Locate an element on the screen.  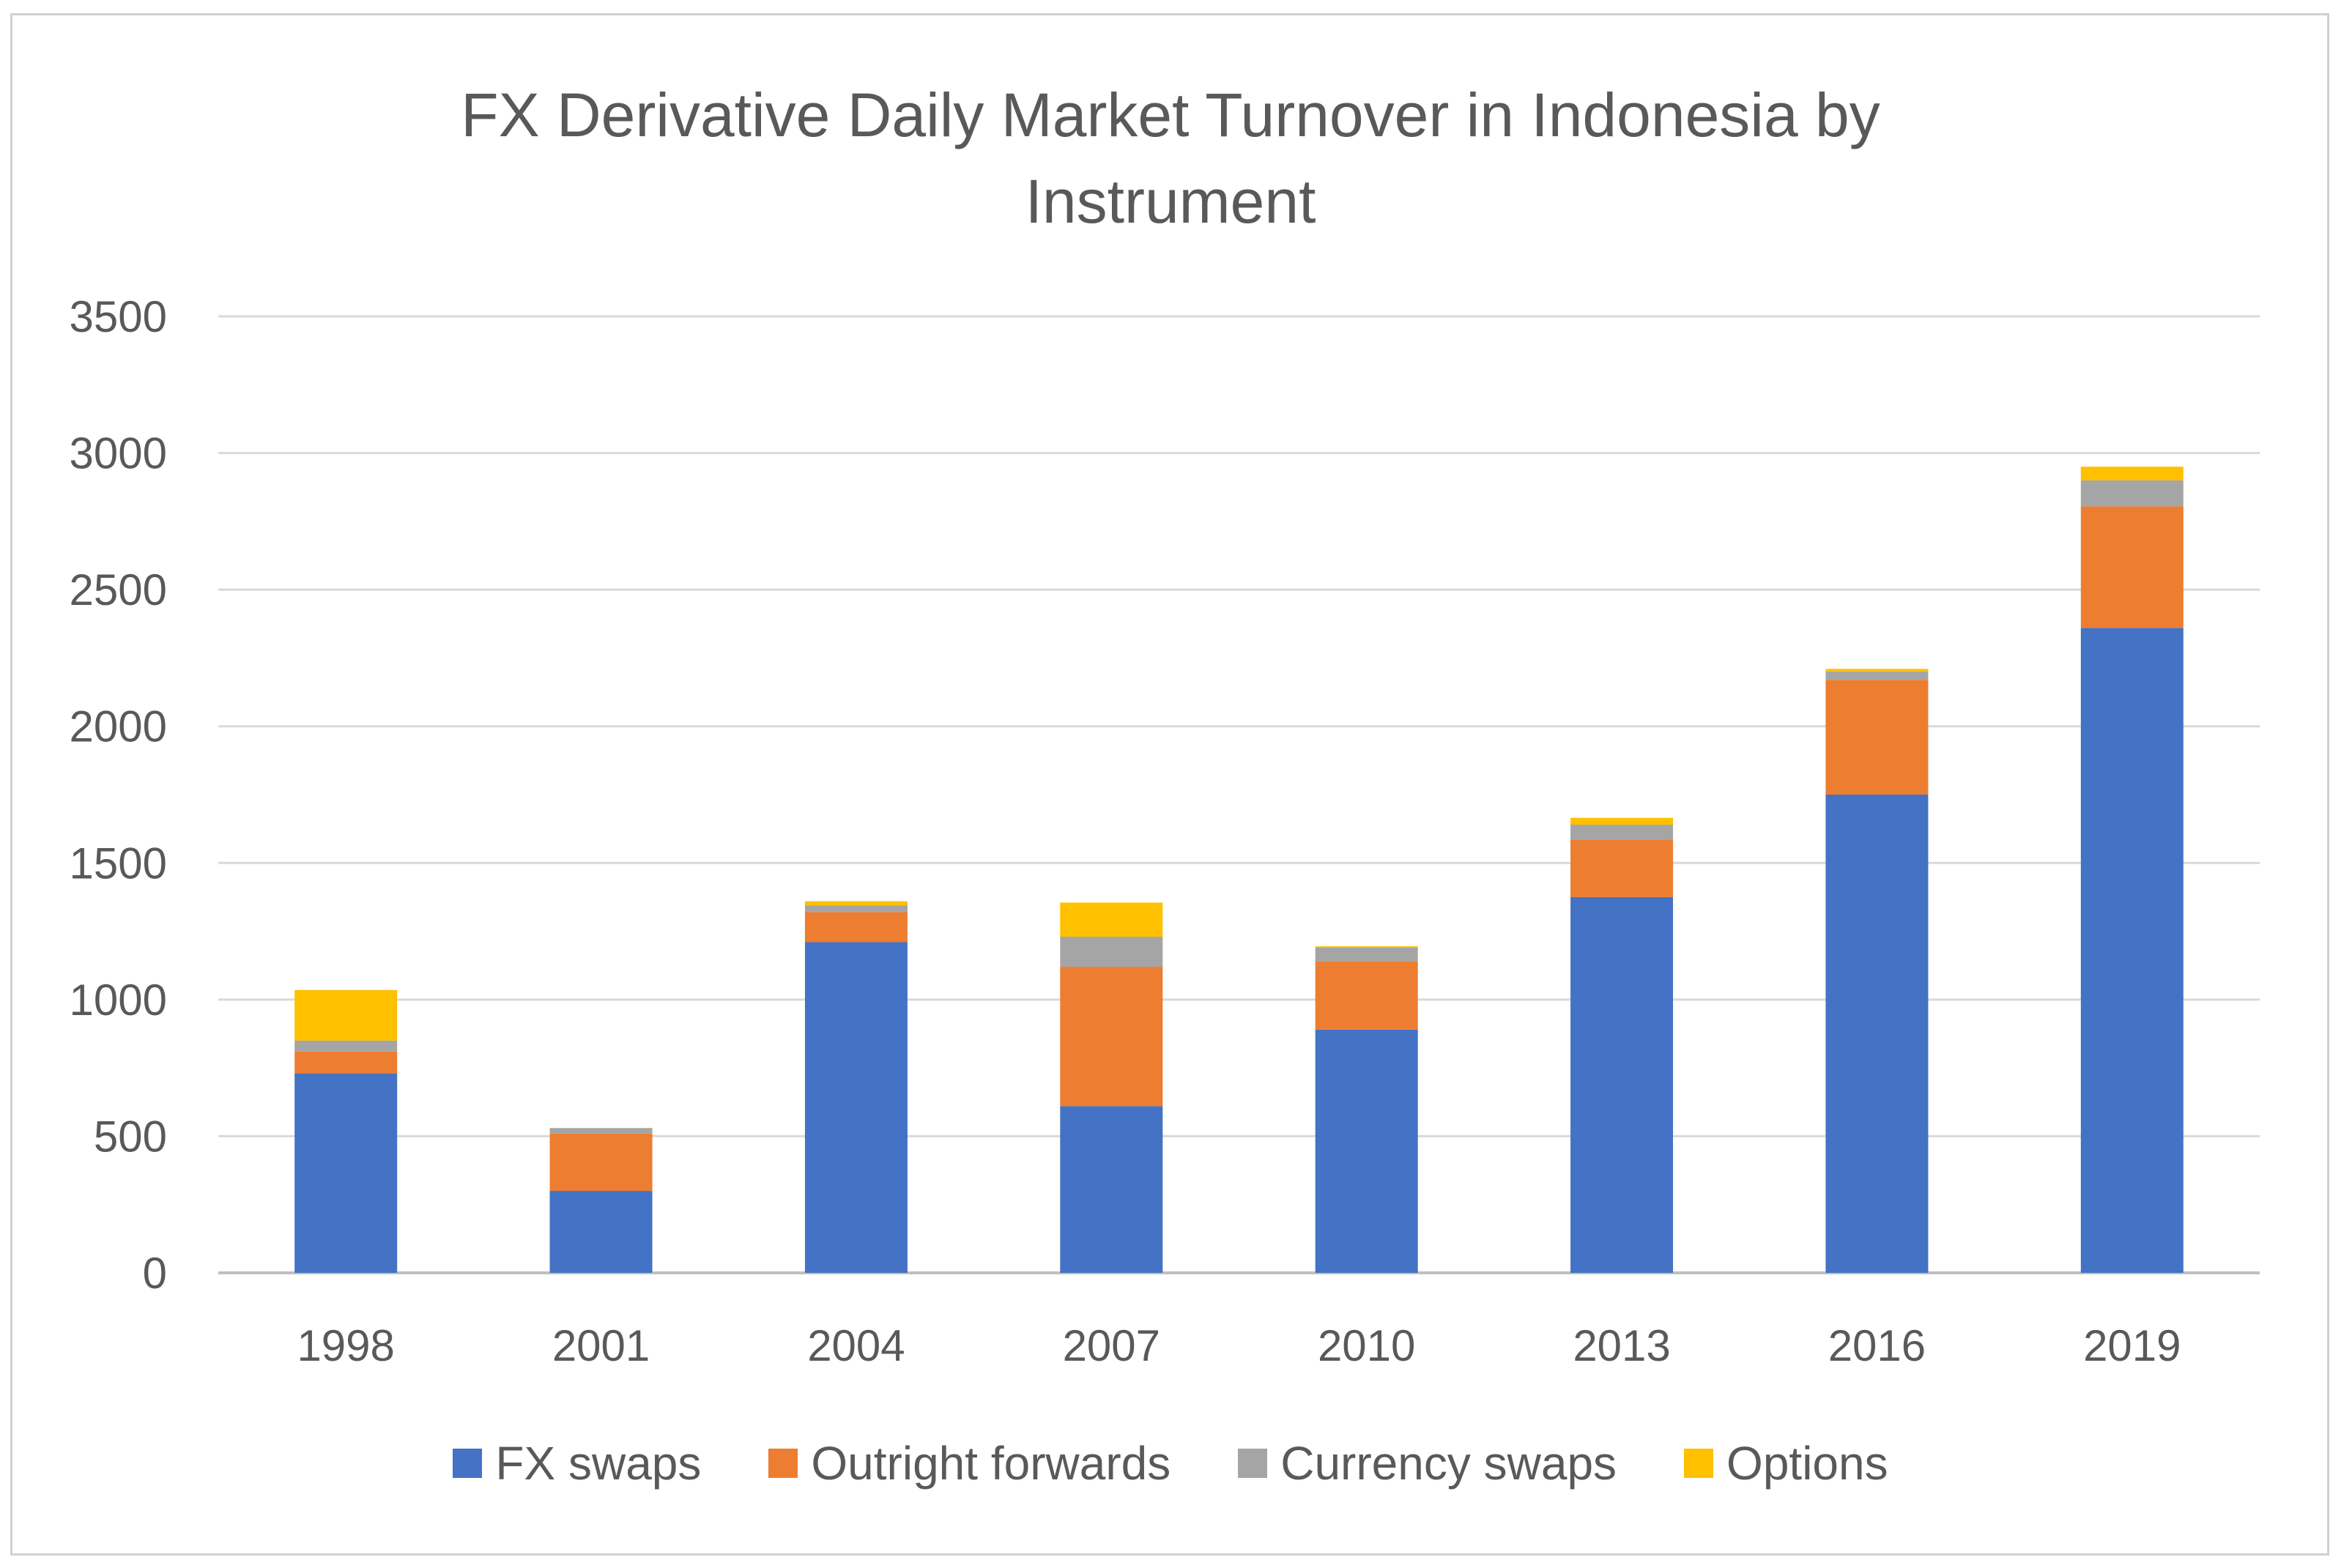
legend-label: FX swaps is located at coordinates (598, 1463).